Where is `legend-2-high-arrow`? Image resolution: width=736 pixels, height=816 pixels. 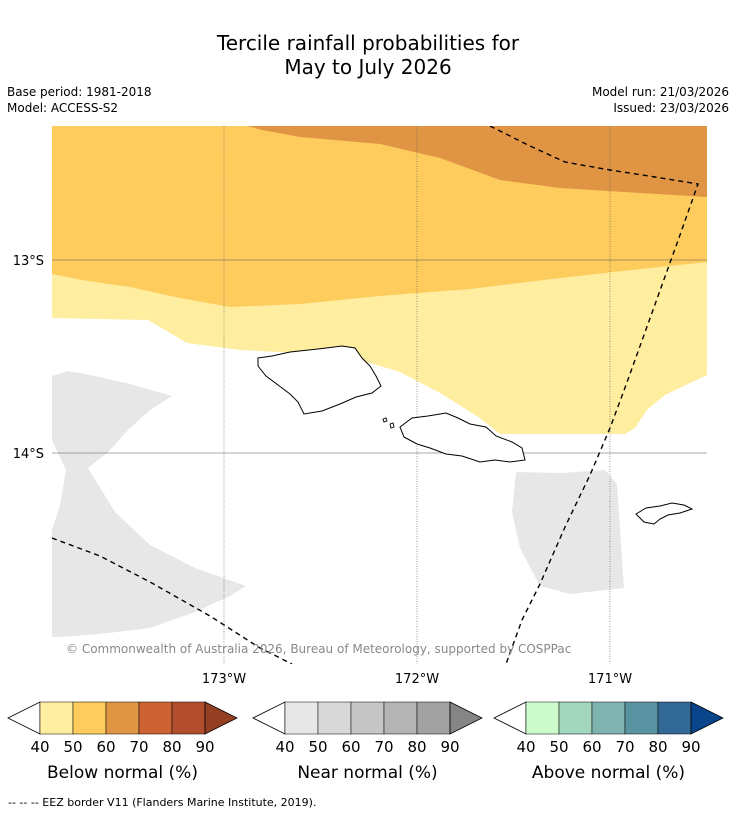 legend-2-high-arrow is located at coordinates (707, 718).